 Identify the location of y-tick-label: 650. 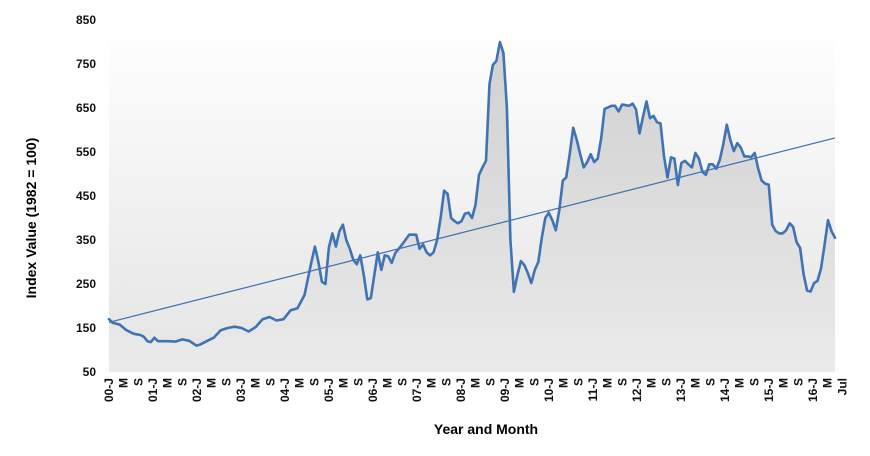
(86, 108).